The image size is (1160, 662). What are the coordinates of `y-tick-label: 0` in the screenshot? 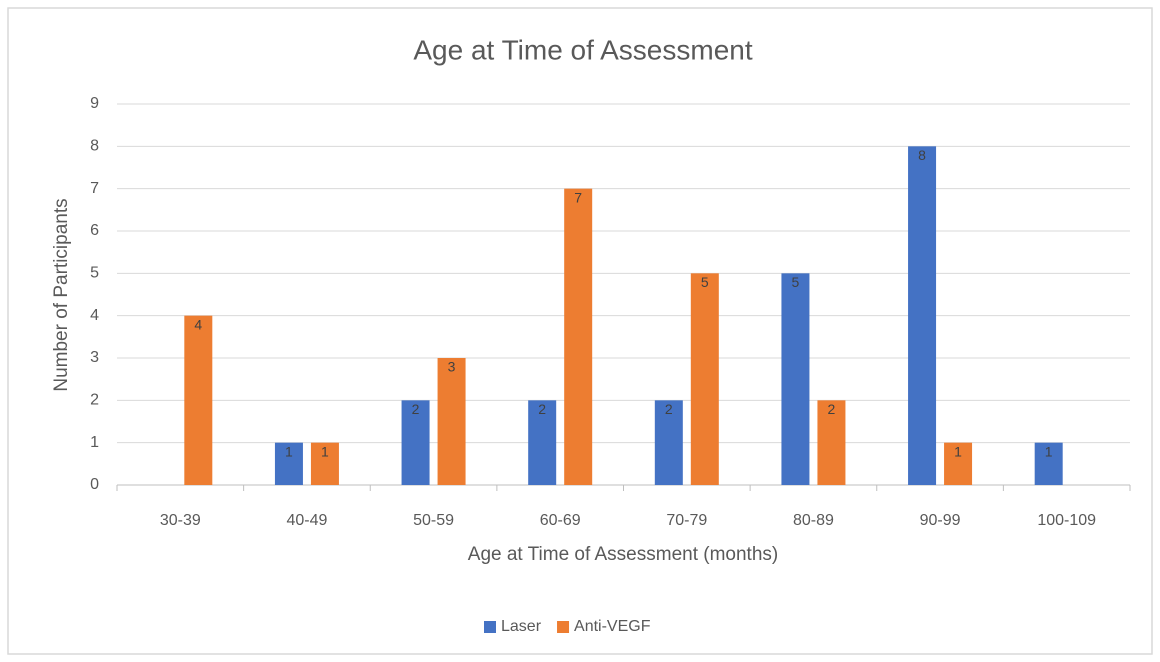 It's located at (94, 484).